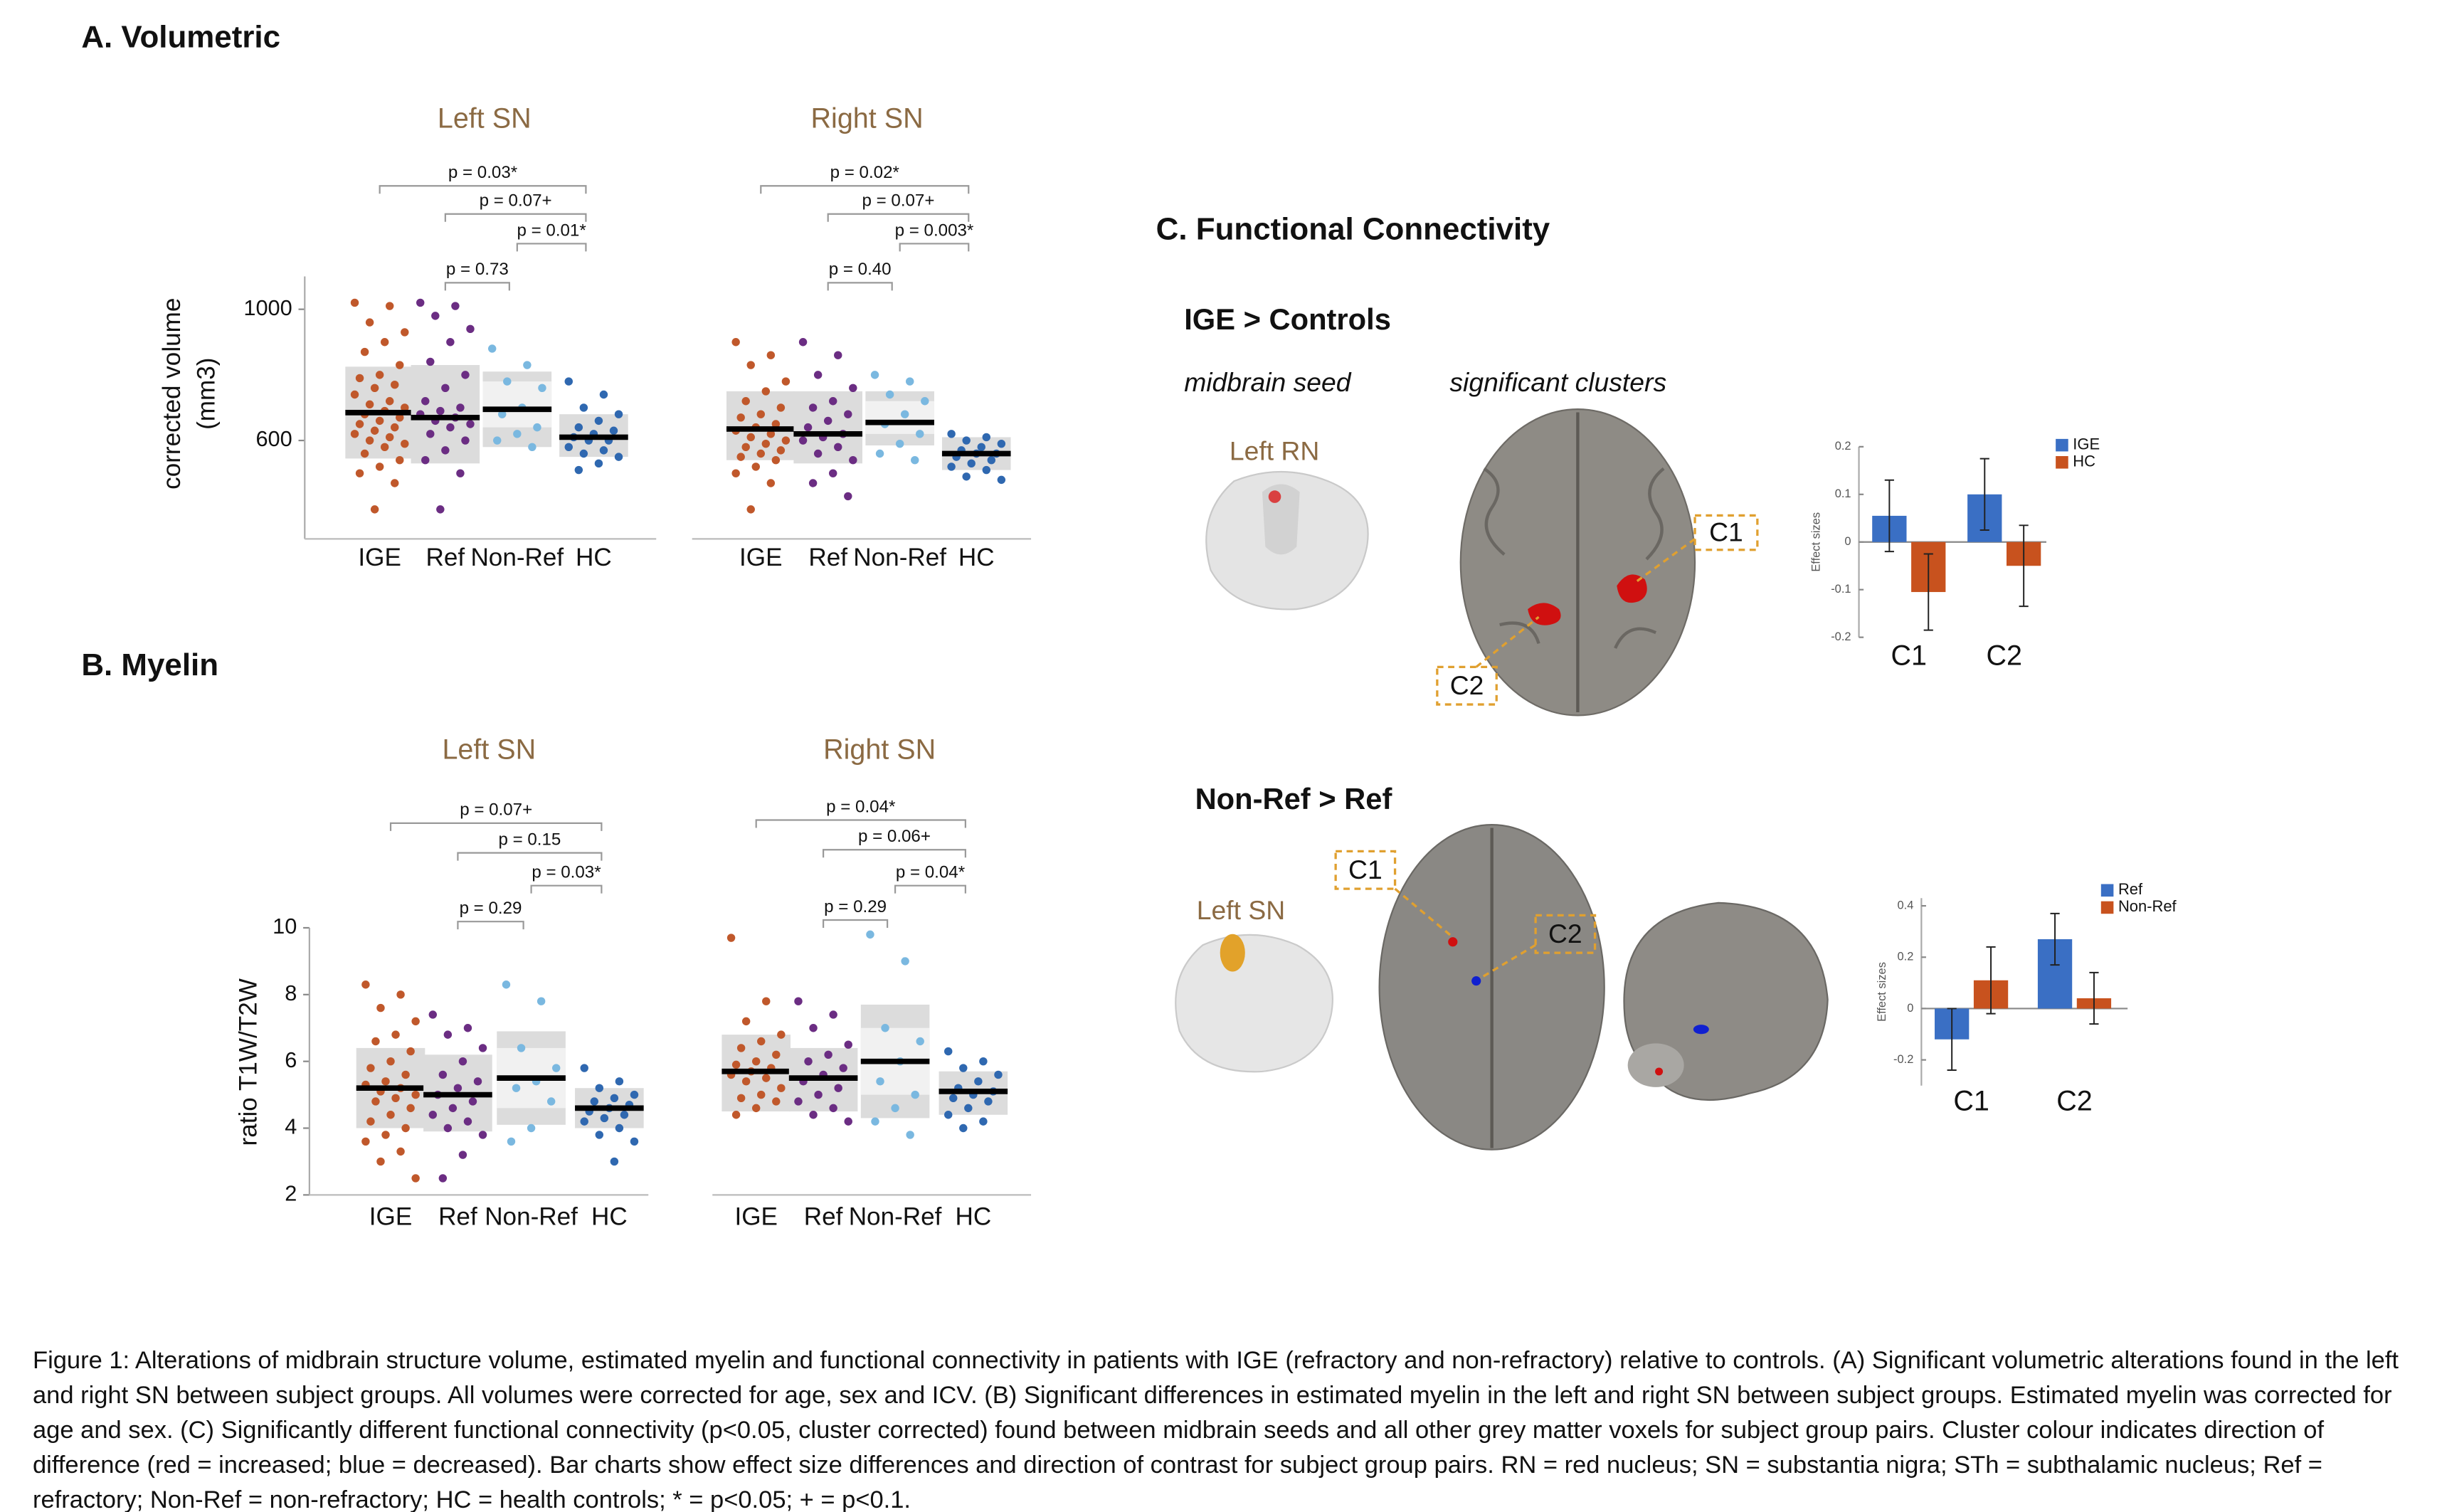 The image size is (2437, 1512). What do you see at coordinates (823, 1217) in the screenshot?
I see `x-tick-label: Ref` at bounding box center [823, 1217].